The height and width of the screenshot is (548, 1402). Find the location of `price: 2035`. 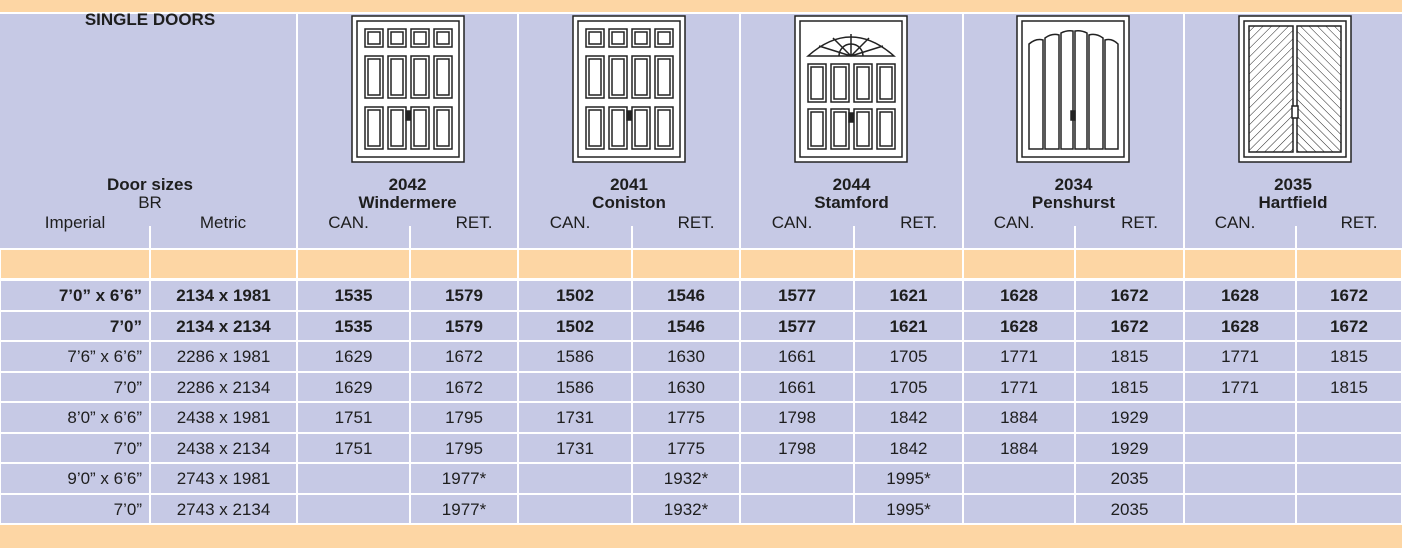

price: 2035 is located at coordinates (1129, 478).